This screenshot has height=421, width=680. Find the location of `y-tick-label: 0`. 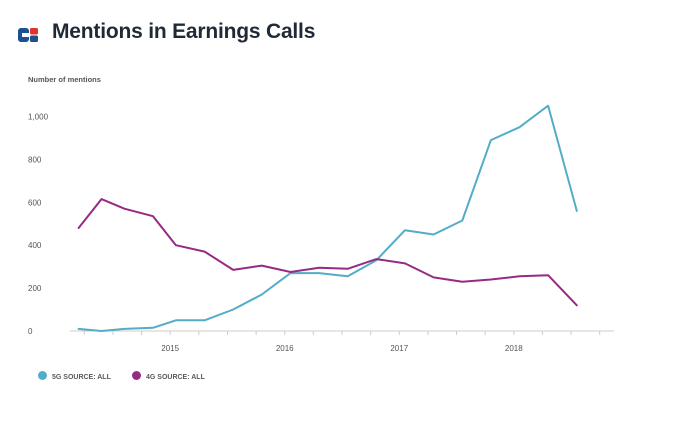

y-tick-label: 0 is located at coordinates (30, 331).